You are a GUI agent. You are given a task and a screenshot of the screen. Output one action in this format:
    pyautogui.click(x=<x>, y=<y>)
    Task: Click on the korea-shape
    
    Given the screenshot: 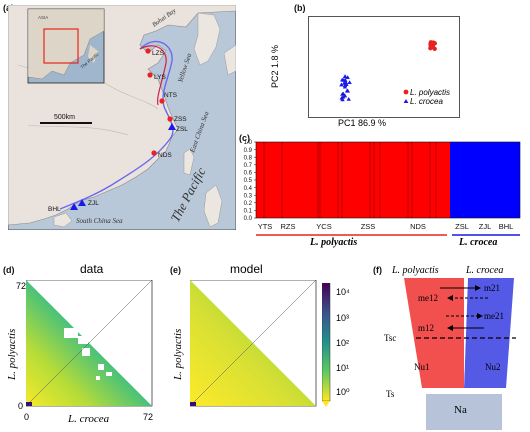 What is the action you would take?
    pyautogui.click(x=207, y=39)
    